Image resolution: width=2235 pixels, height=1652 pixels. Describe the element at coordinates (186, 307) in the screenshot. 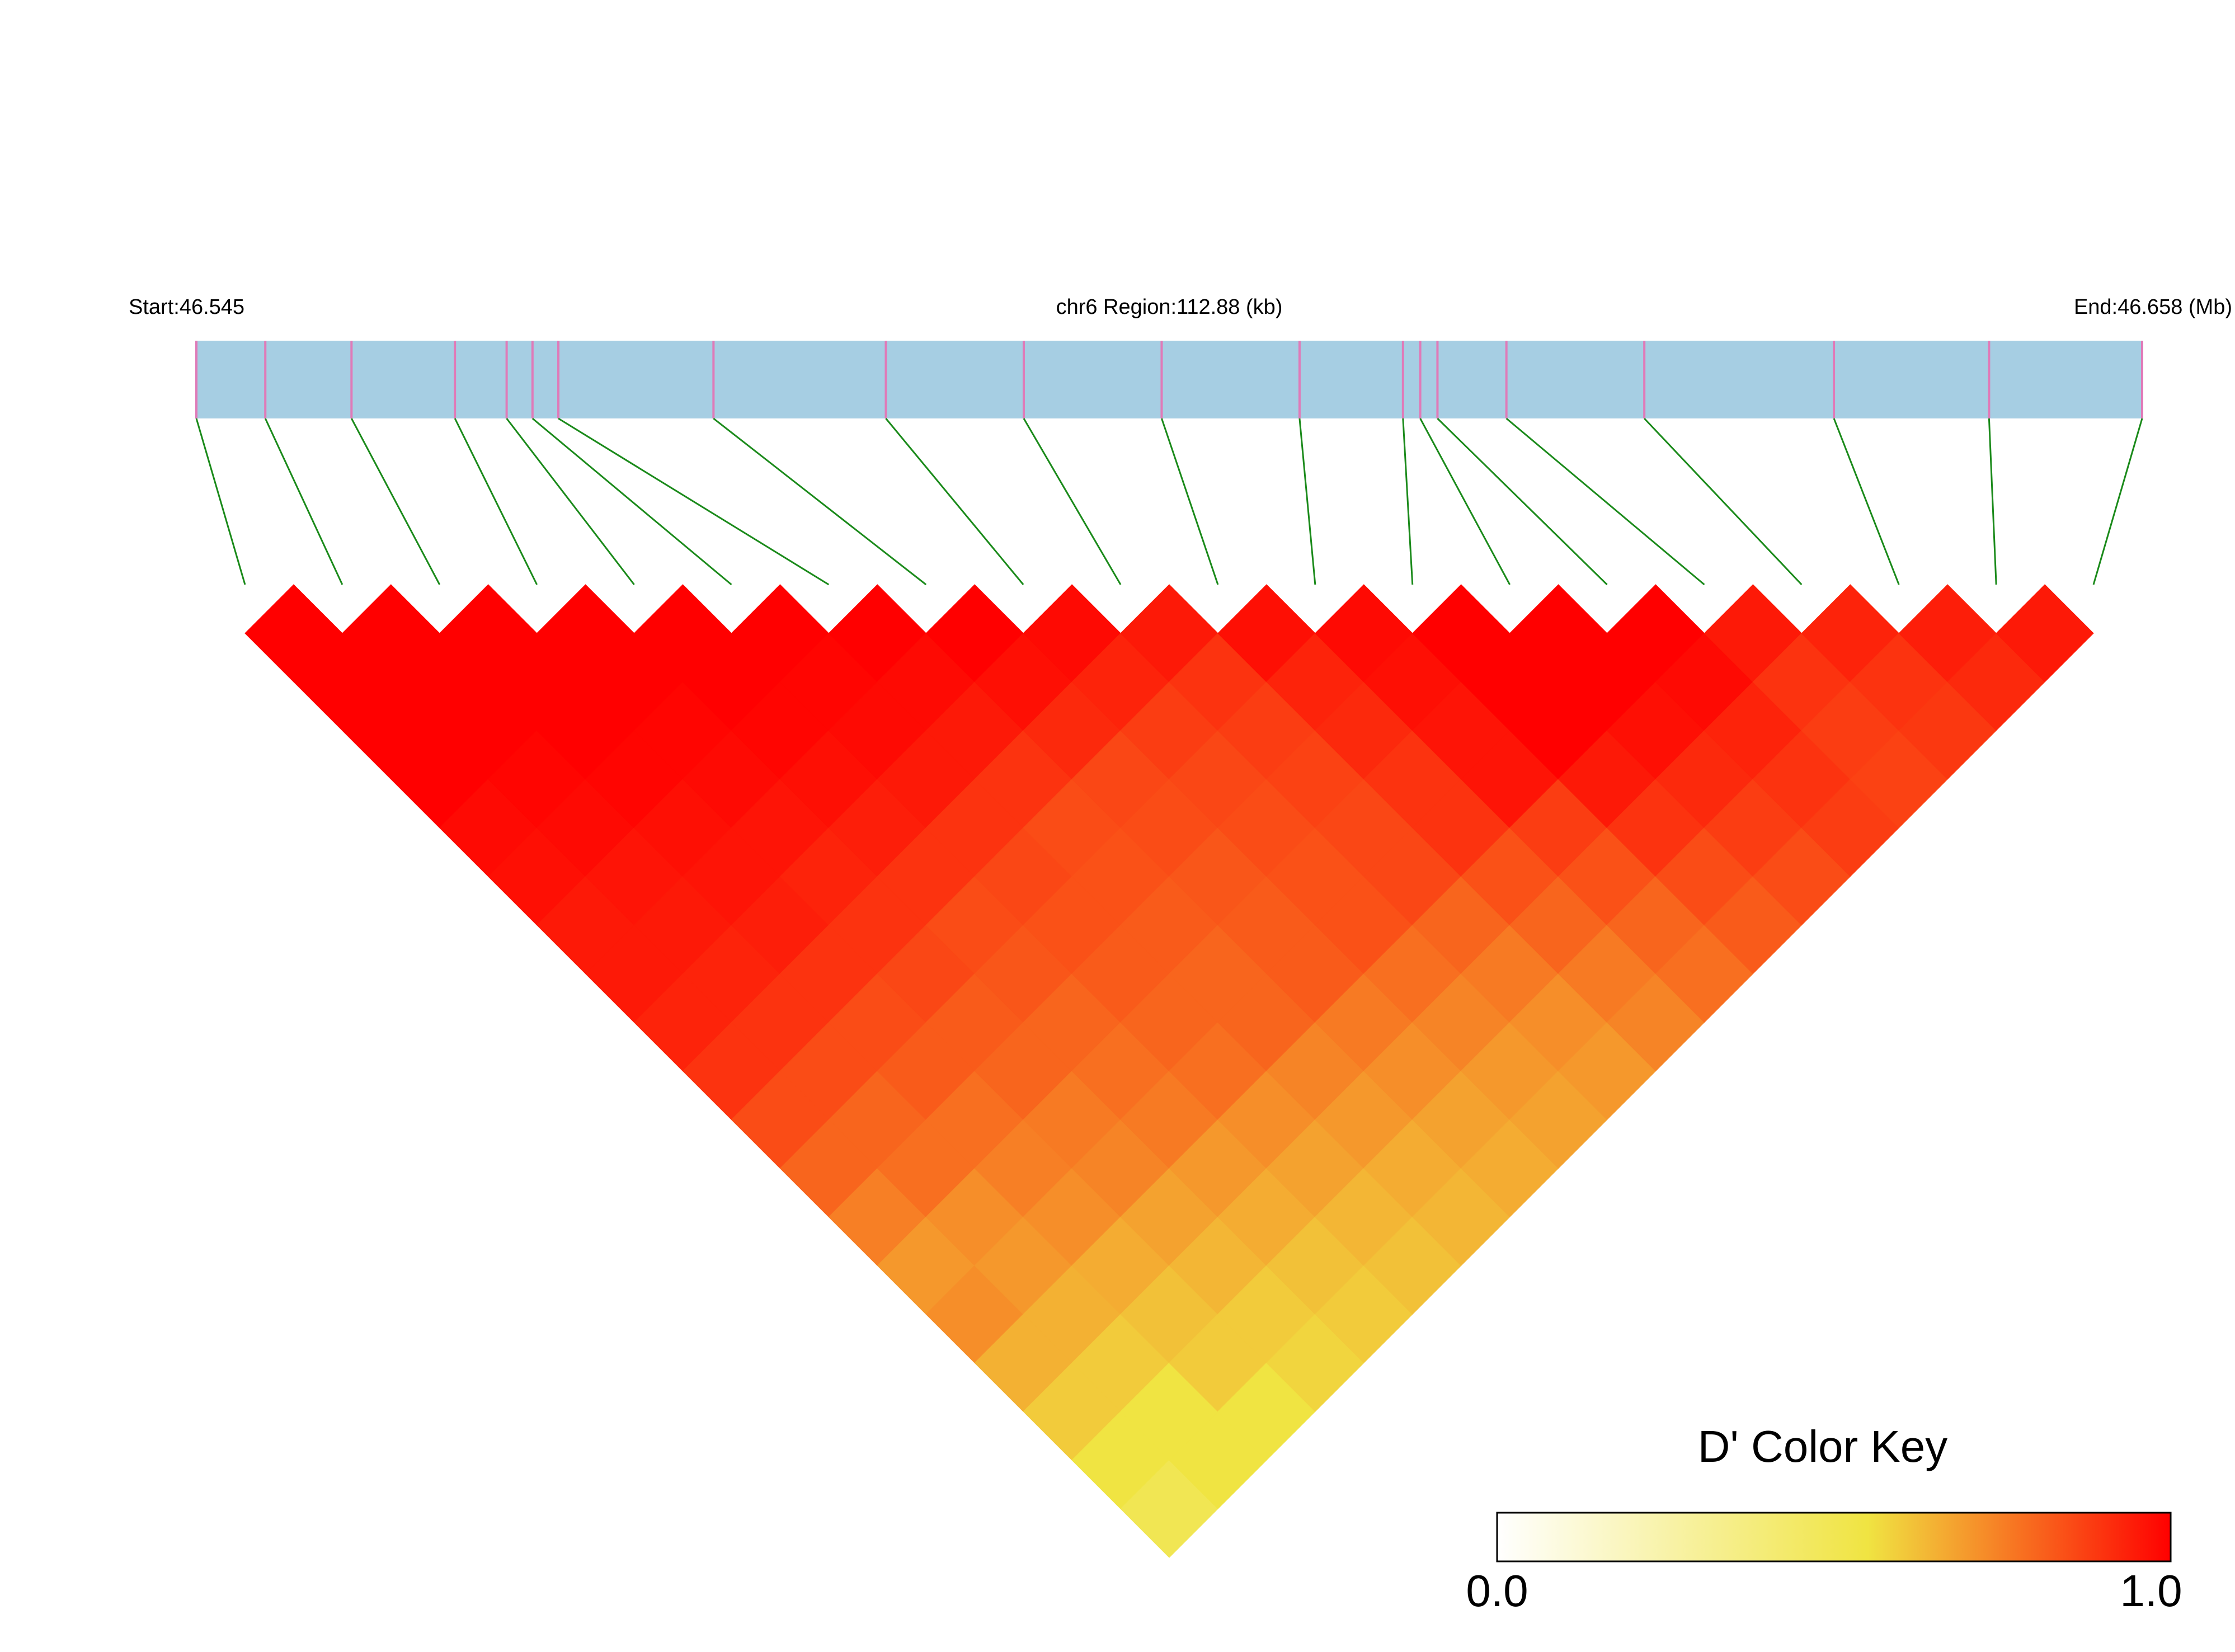

I see `start-label: Start:46.545` at that location.